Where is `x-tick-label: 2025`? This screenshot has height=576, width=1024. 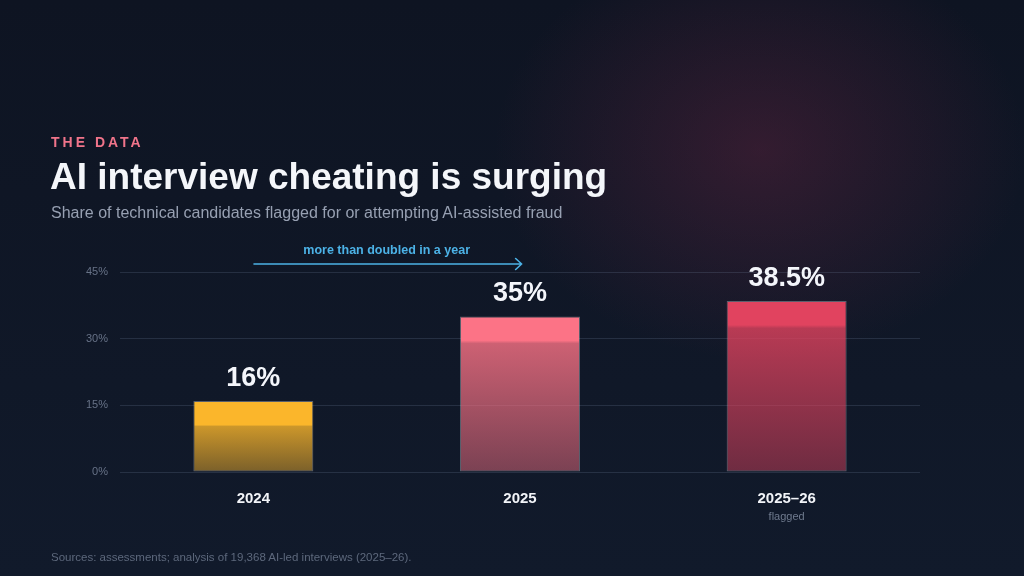
x-tick-label: 2025 is located at coordinates (520, 498).